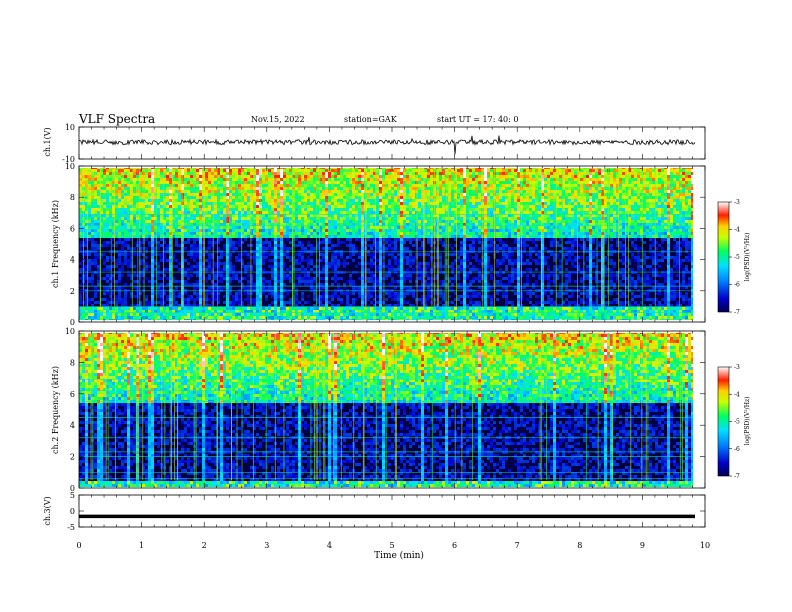  What do you see at coordinates (329, 545) in the screenshot?
I see `xtick-label: 4` at bounding box center [329, 545].